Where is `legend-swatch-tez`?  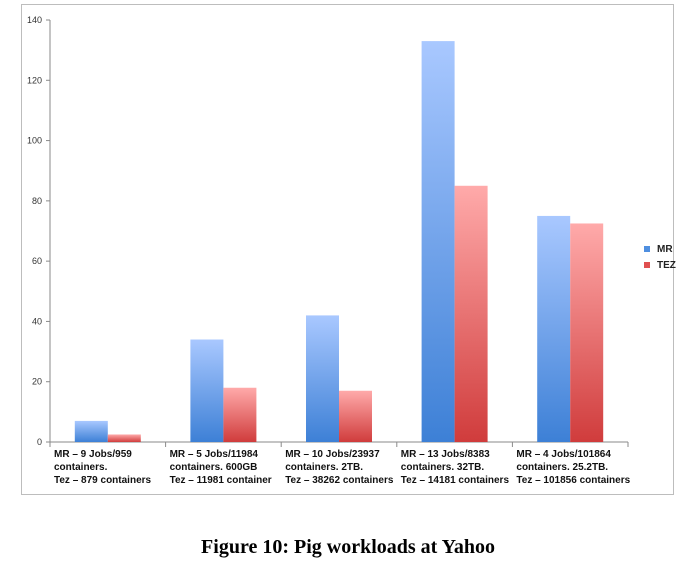 legend-swatch-tez is located at coordinates (647, 265).